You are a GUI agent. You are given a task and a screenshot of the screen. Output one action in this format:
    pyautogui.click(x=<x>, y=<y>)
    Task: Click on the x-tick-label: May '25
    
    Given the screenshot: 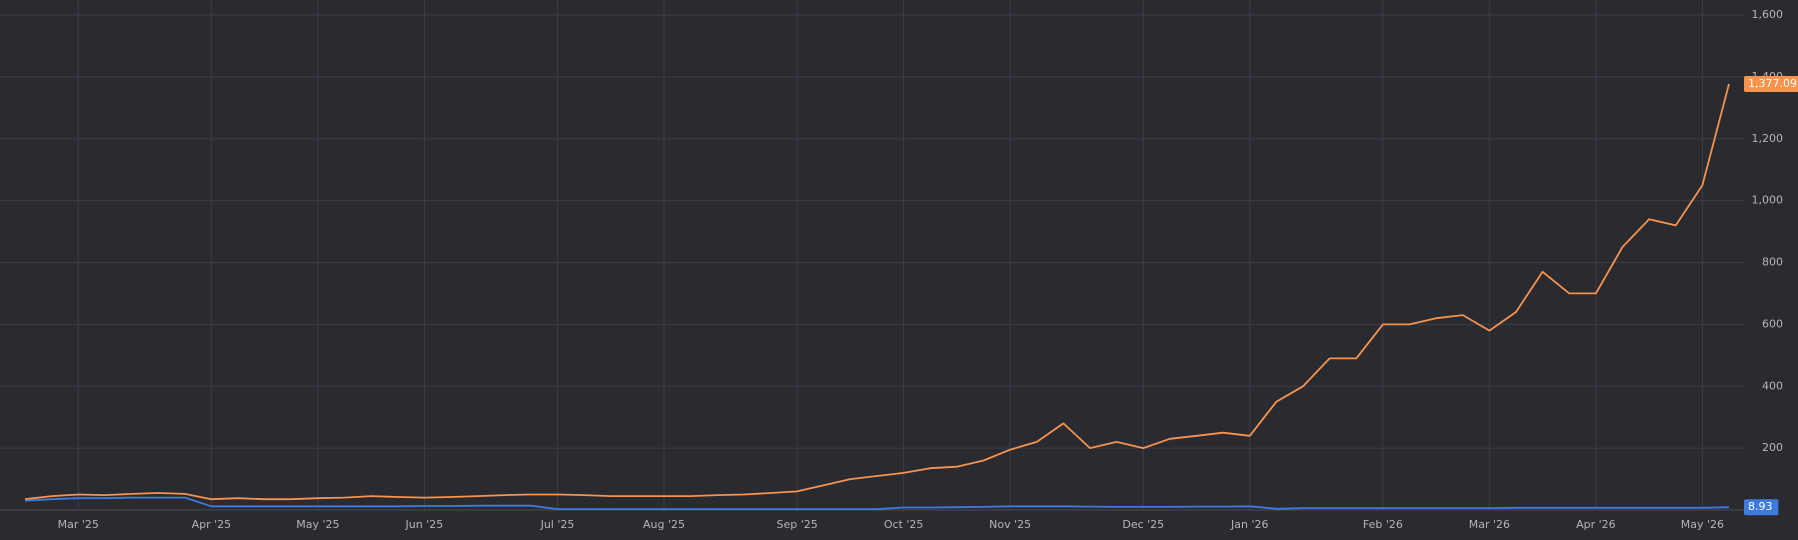 What is the action you would take?
    pyautogui.click(x=317, y=524)
    